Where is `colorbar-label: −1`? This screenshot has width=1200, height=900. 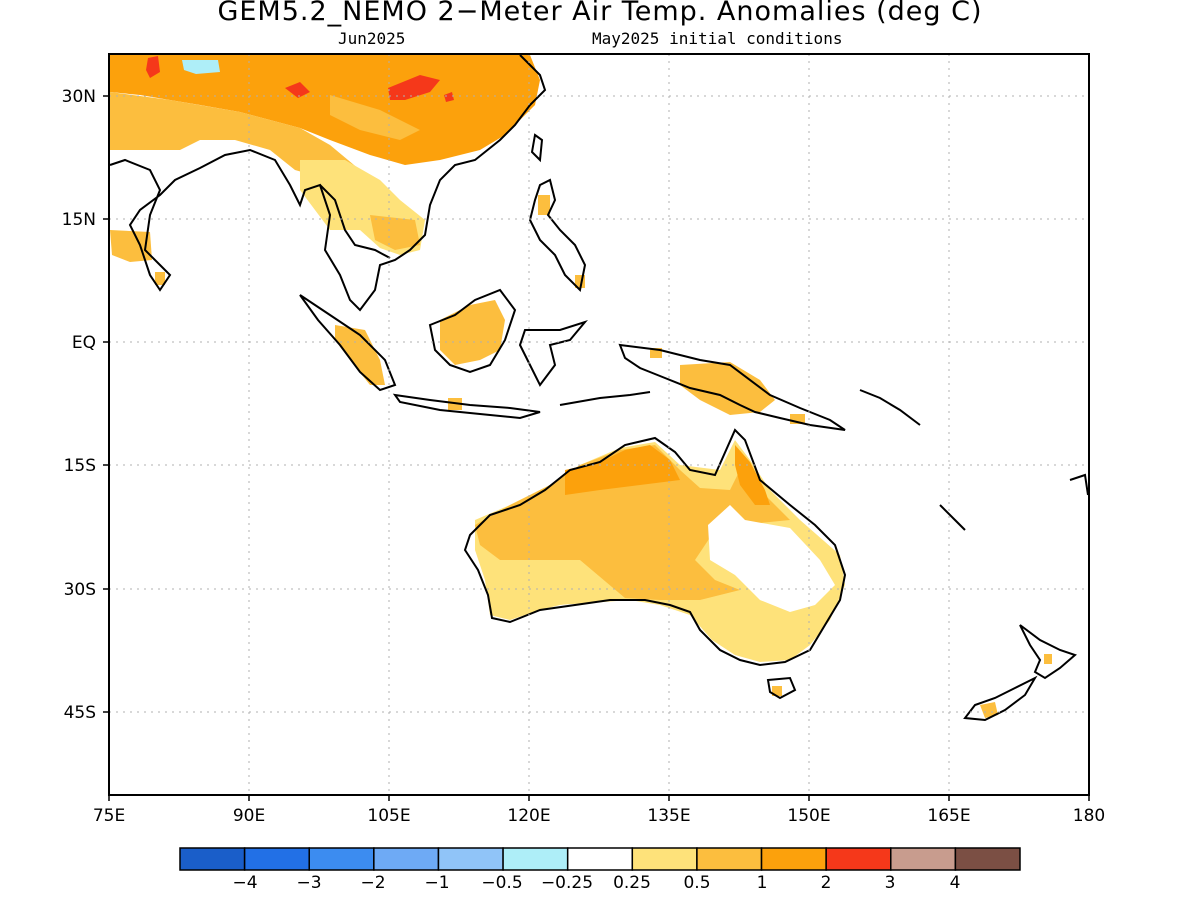
colorbar-label: −1 is located at coordinates (436, 883).